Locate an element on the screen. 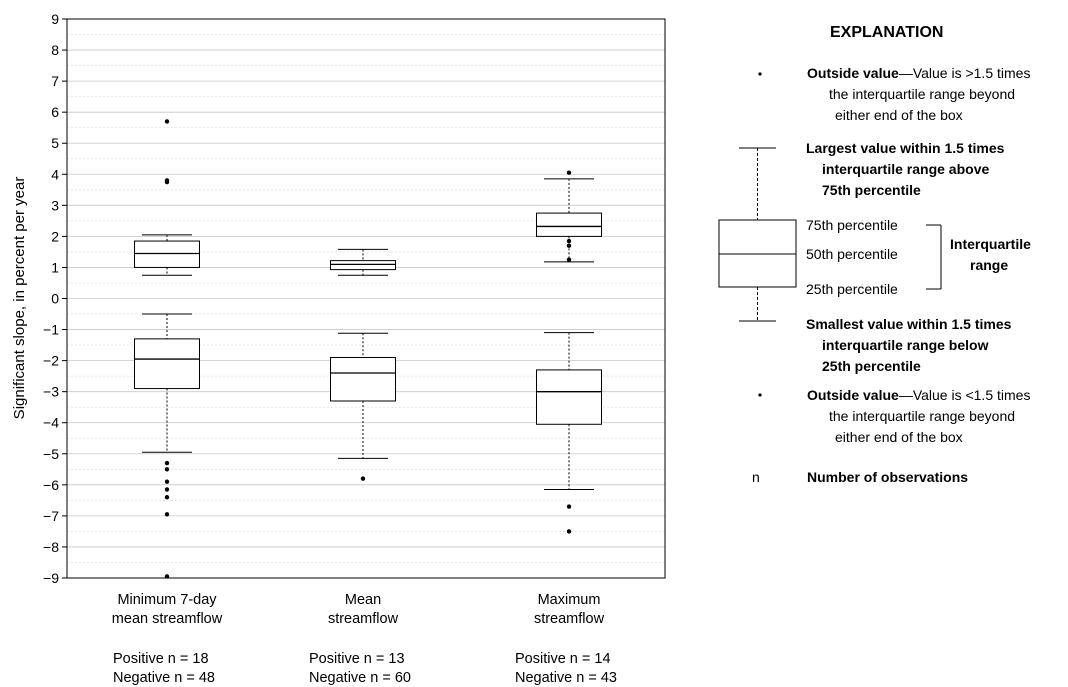 This screenshot has height=687, width=1068. legend-outside-low-line3: either end of the box is located at coordinates (899, 437).